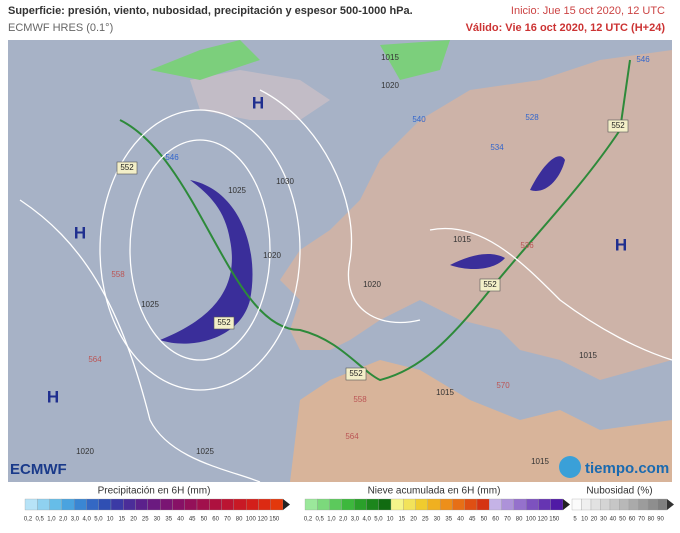 This screenshot has width=680, height=533. I want to click on thickness-box-label: 552, so click(356, 373).